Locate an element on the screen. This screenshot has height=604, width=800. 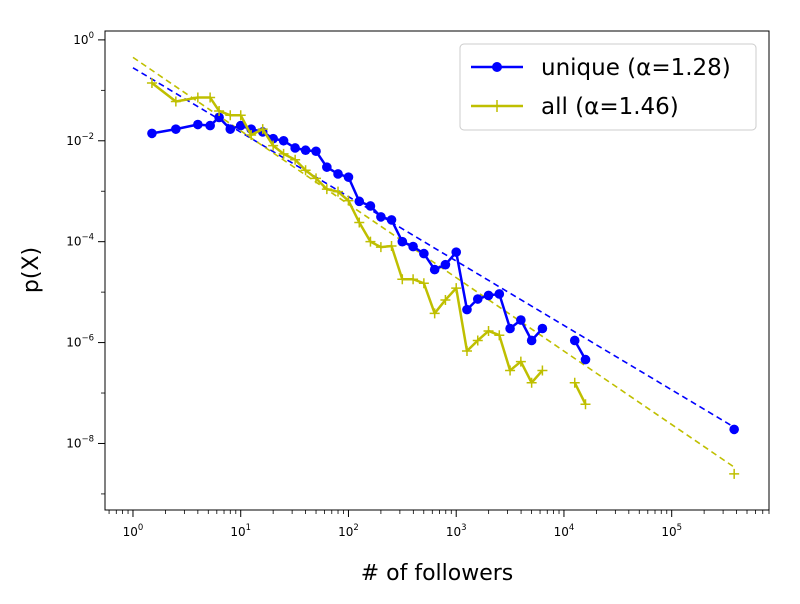
y-tick-label: 10⁻⁴ is located at coordinates (80, 241).